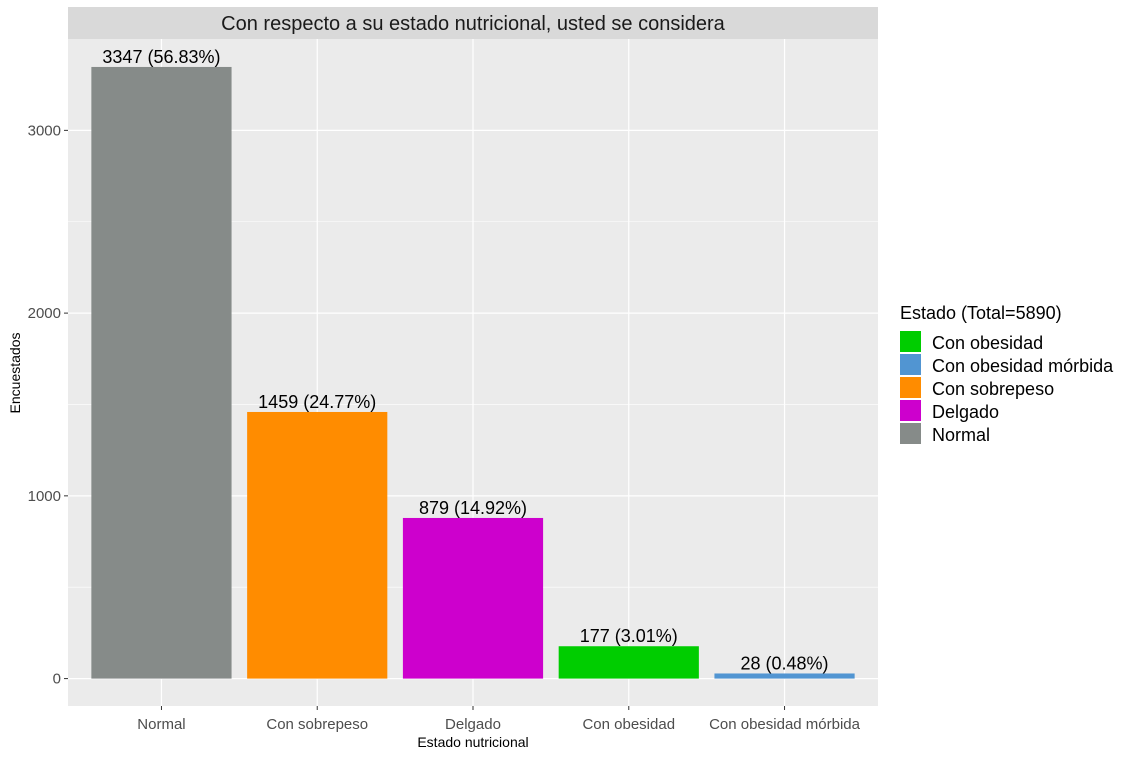 This screenshot has width=1140, height=757. I want to click on legend-label: Con sobrepeso, so click(993, 389).